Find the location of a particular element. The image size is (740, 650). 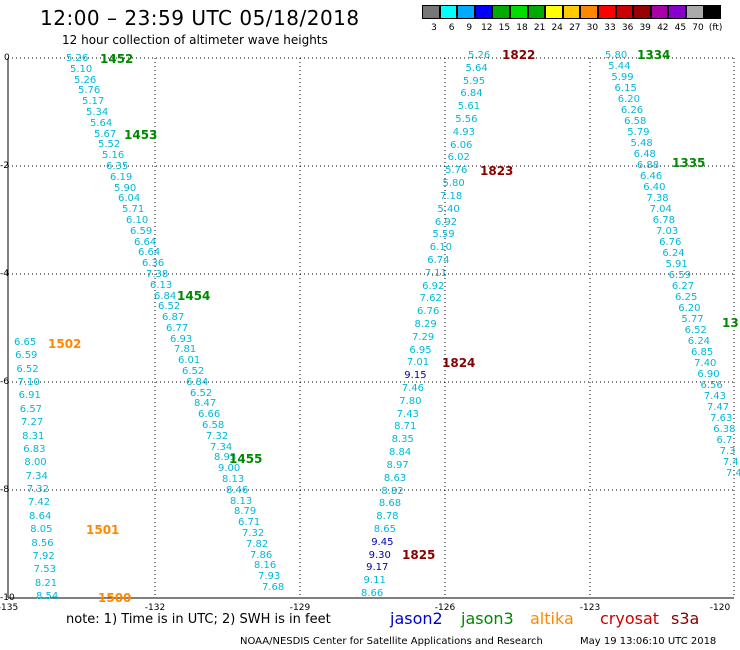

wave-height-value: 8.46 is located at coordinates (237, 490).